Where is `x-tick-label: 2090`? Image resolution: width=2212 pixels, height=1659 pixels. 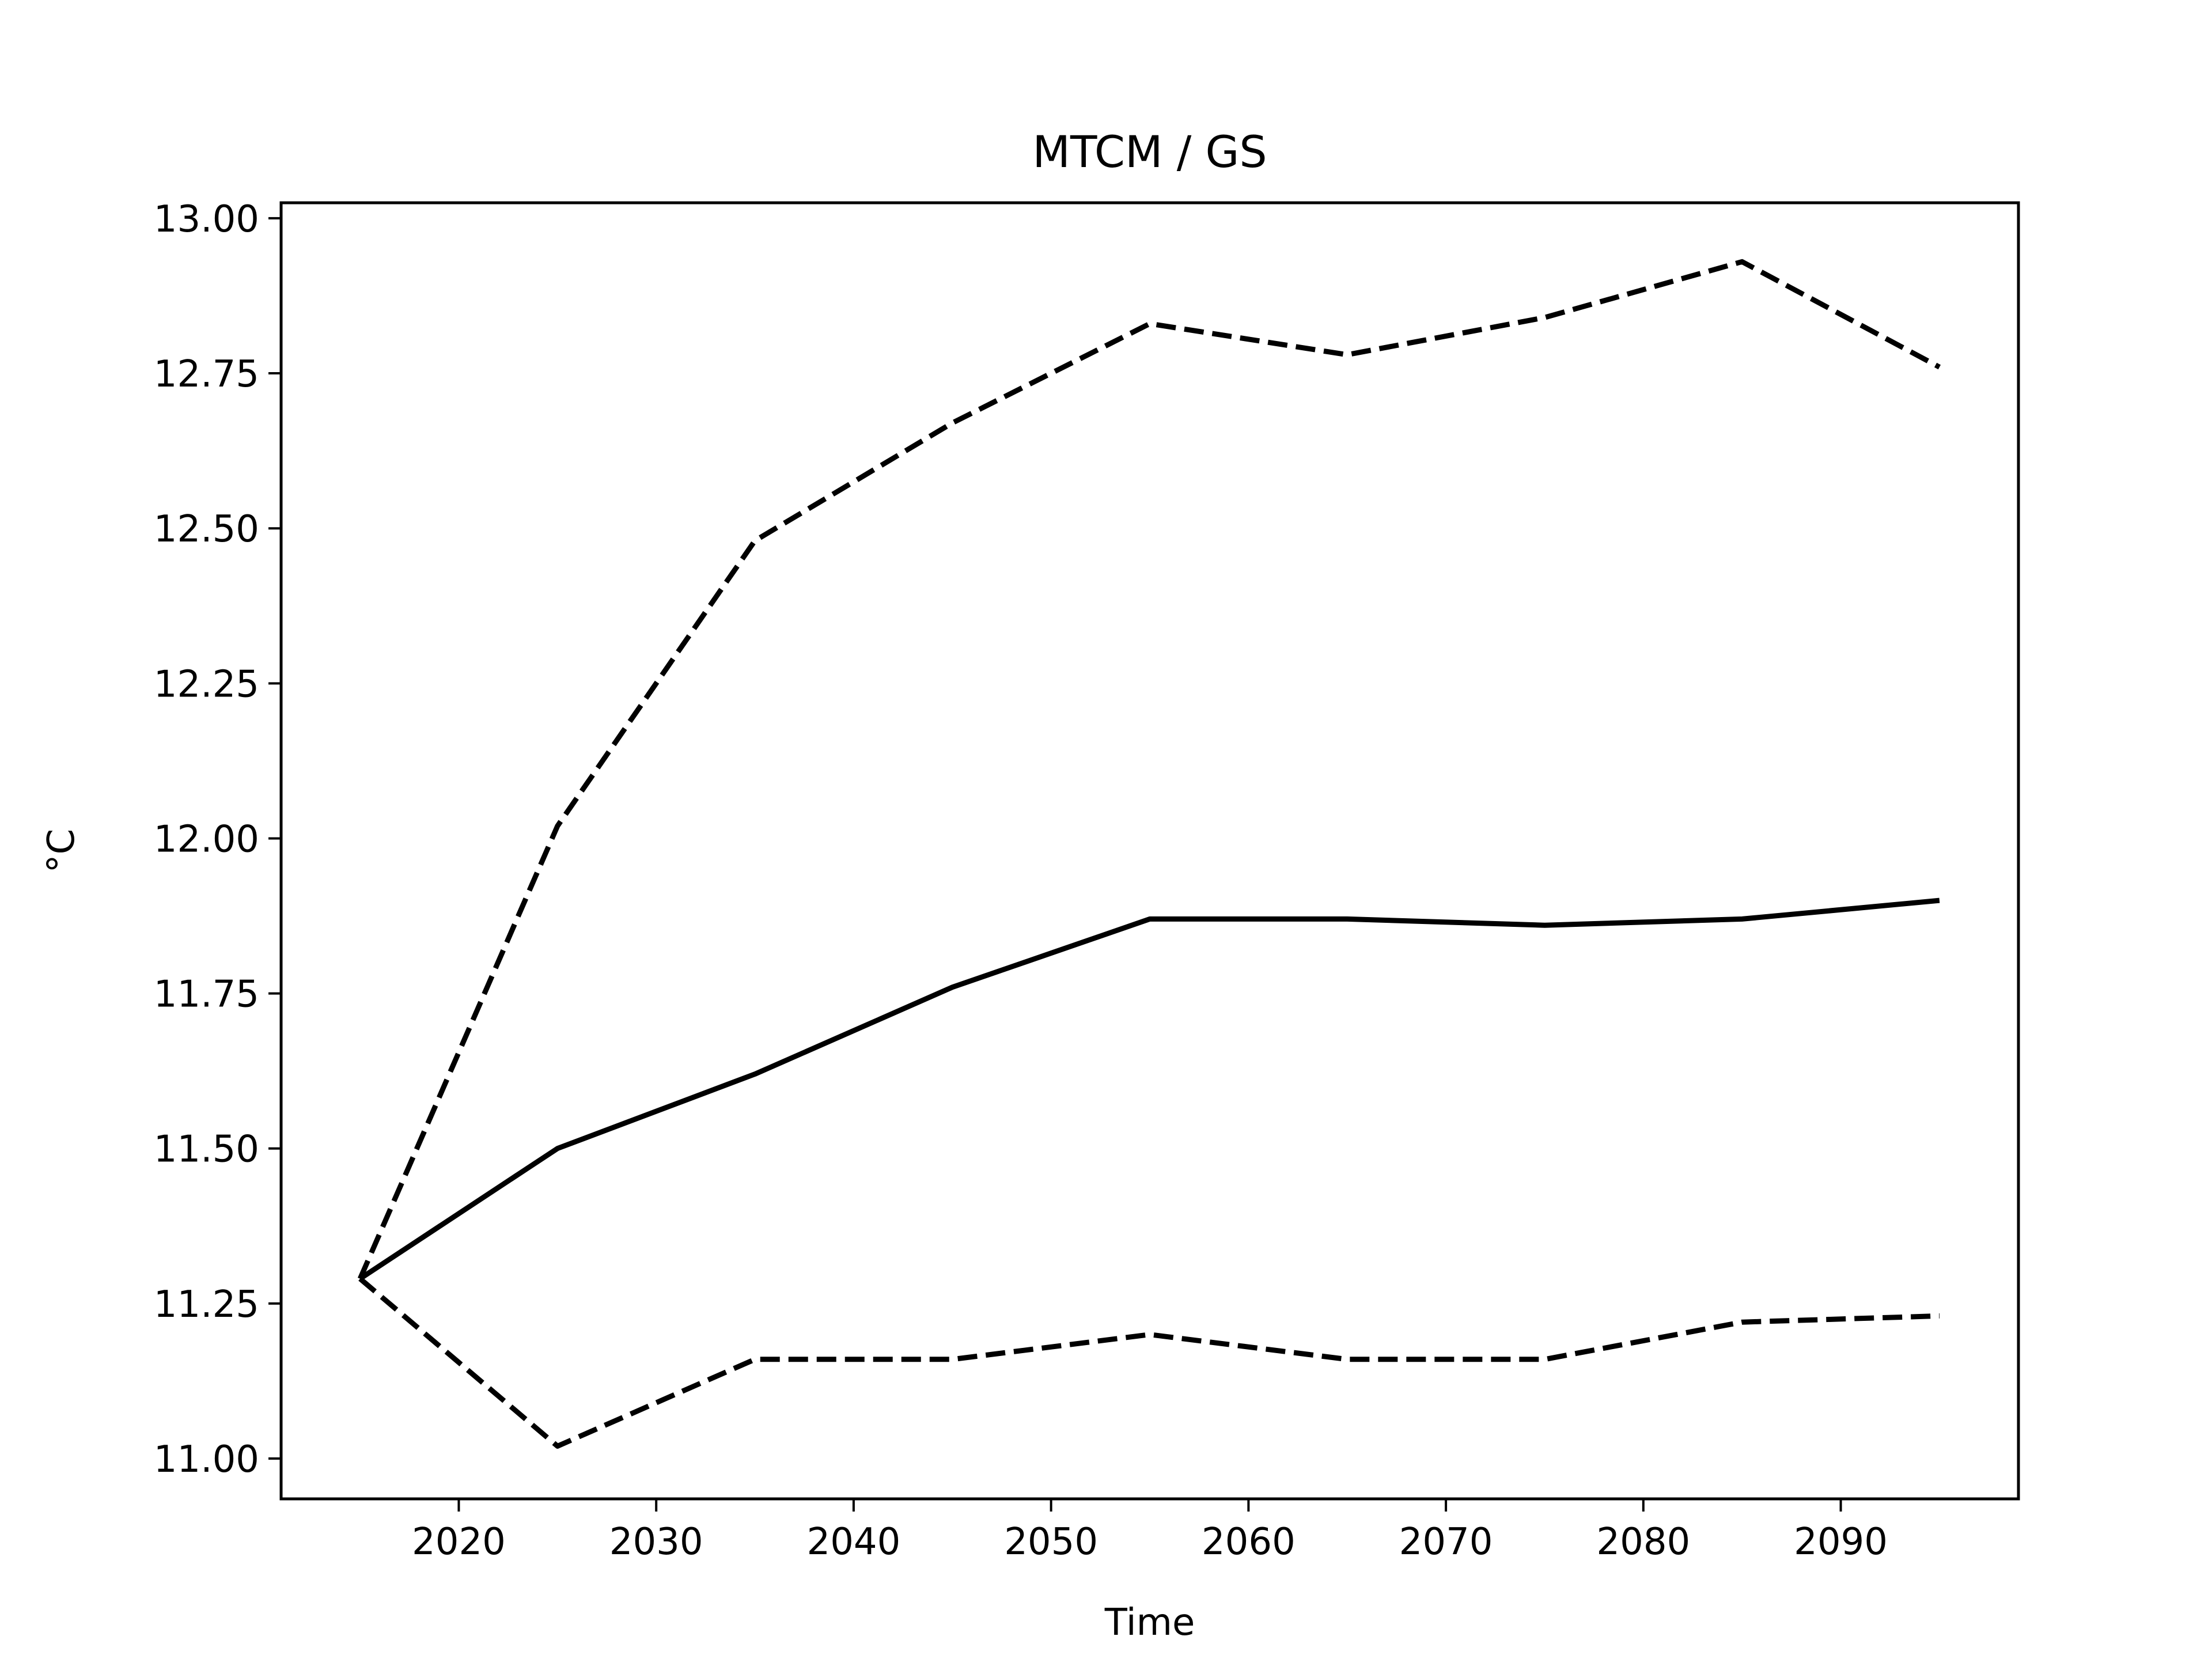
x-tick-label: 2090 is located at coordinates (1841, 1542).